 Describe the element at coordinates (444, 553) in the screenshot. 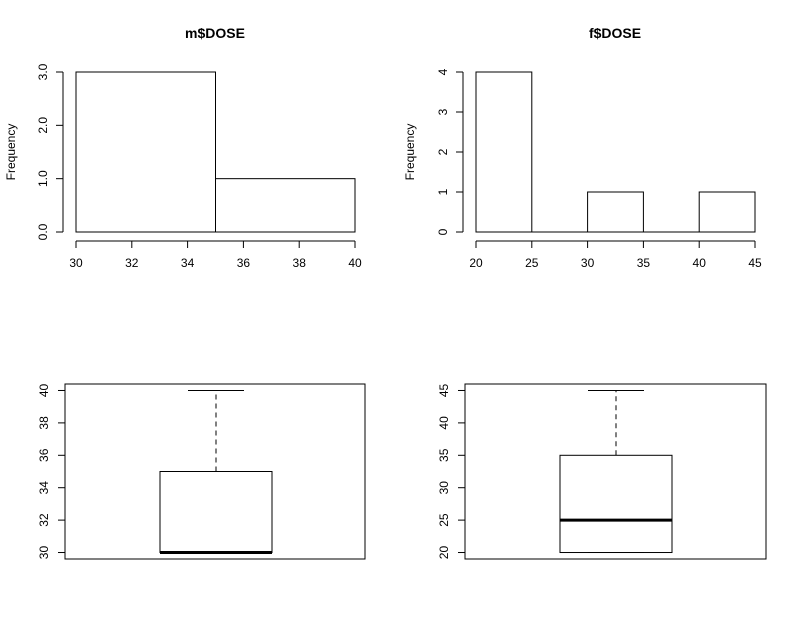

I see `y-tick-label: 20` at that location.